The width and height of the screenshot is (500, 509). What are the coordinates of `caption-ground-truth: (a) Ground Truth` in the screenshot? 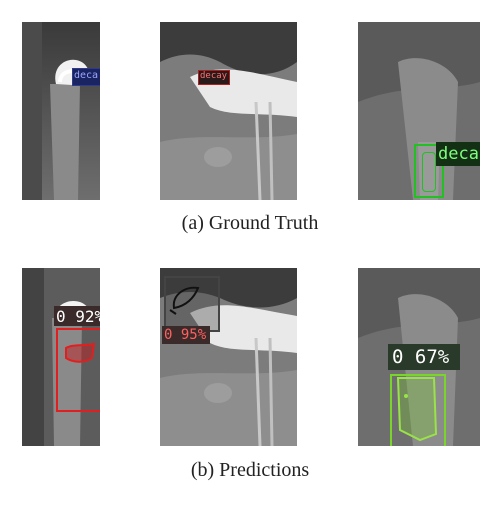 It's located at (250, 223).